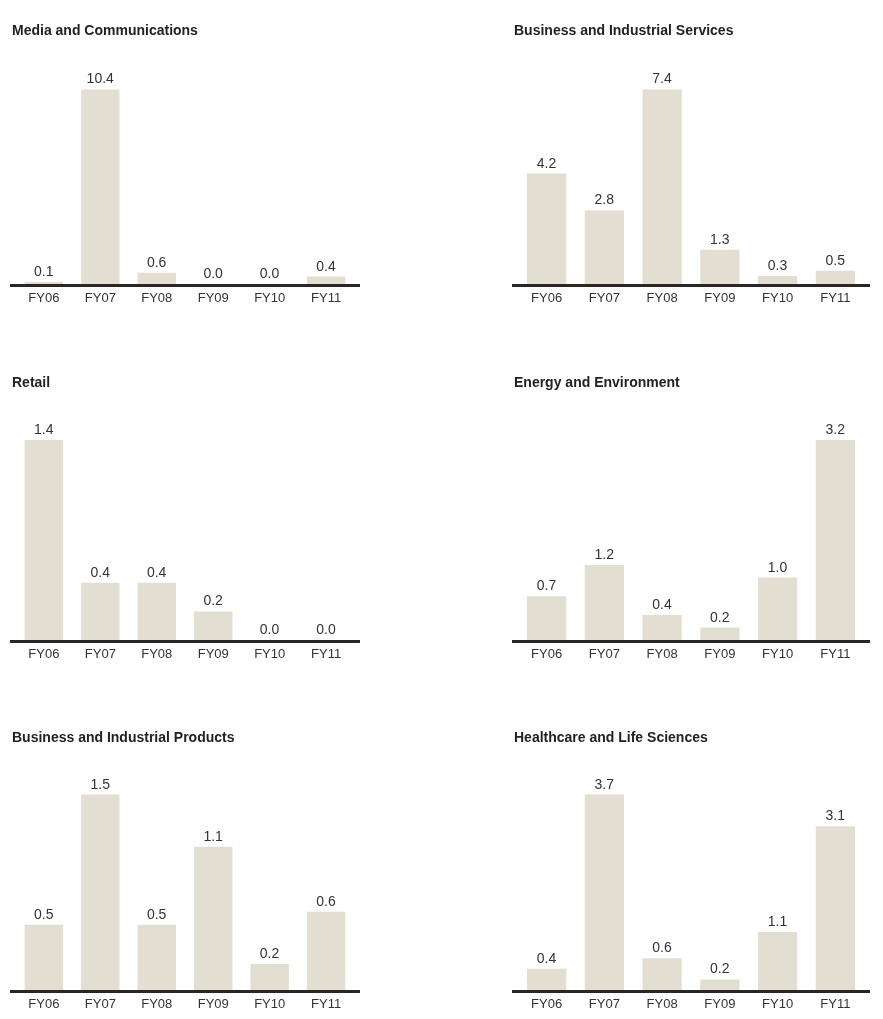 The height and width of the screenshot is (1019, 883). I want to click on data-label: 1.2, so click(604, 554).